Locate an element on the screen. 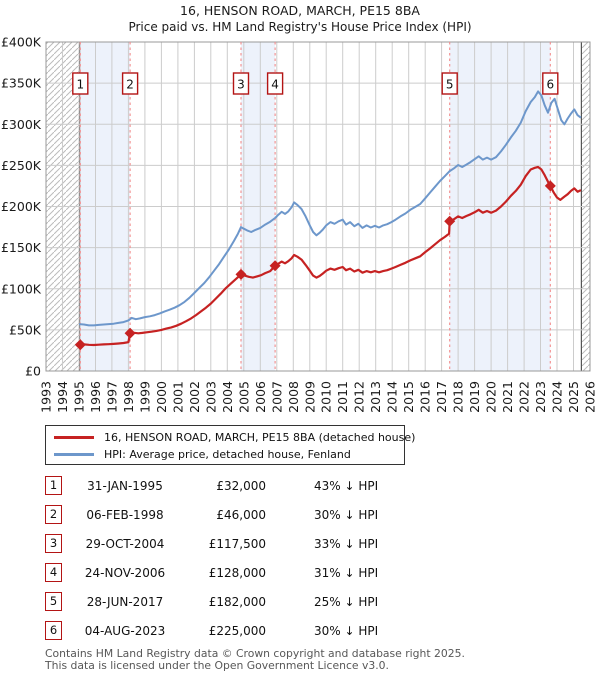  svg-text: 2008 is located at coordinates (293, 397).